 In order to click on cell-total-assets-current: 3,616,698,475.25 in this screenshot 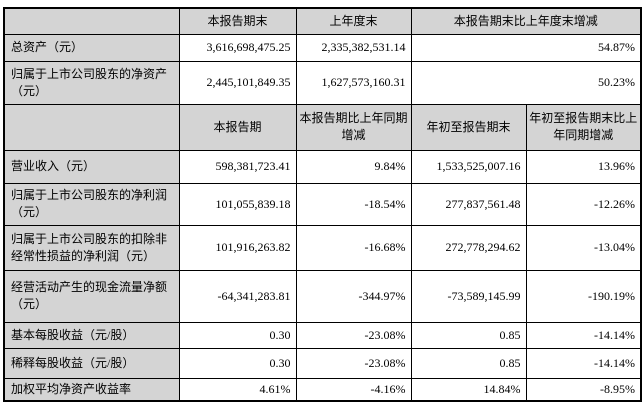, I will do `click(237, 47)`.